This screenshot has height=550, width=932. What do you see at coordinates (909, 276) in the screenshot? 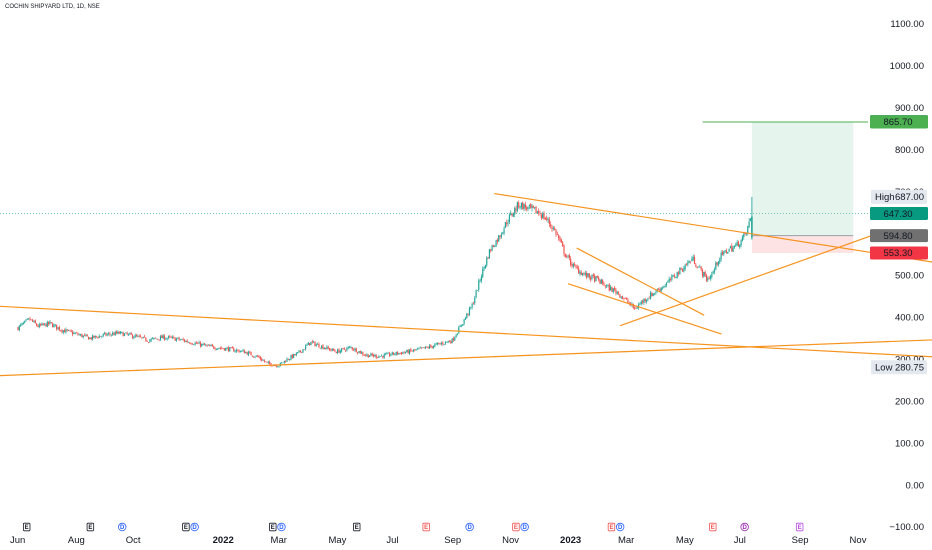
I see `price-tick-label: 500.00` at bounding box center [909, 276].